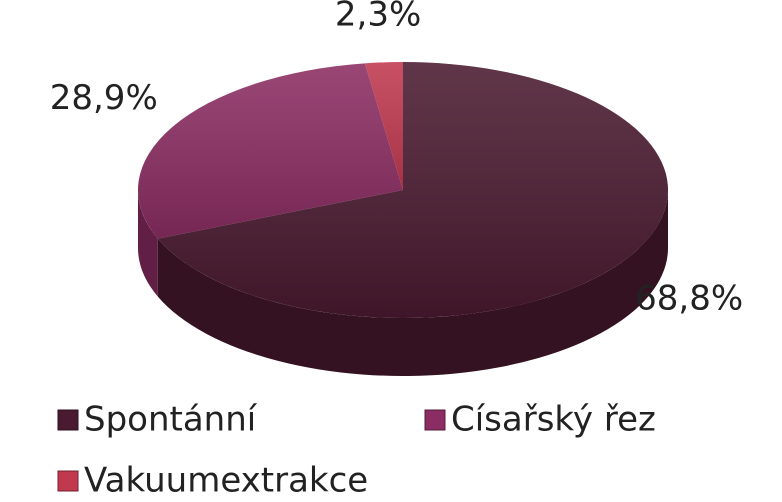 This screenshot has height=502, width=782. What do you see at coordinates (104, 98) in the screenshot?
I see `data-label: 28,9%` at bounding box center [104, 98].